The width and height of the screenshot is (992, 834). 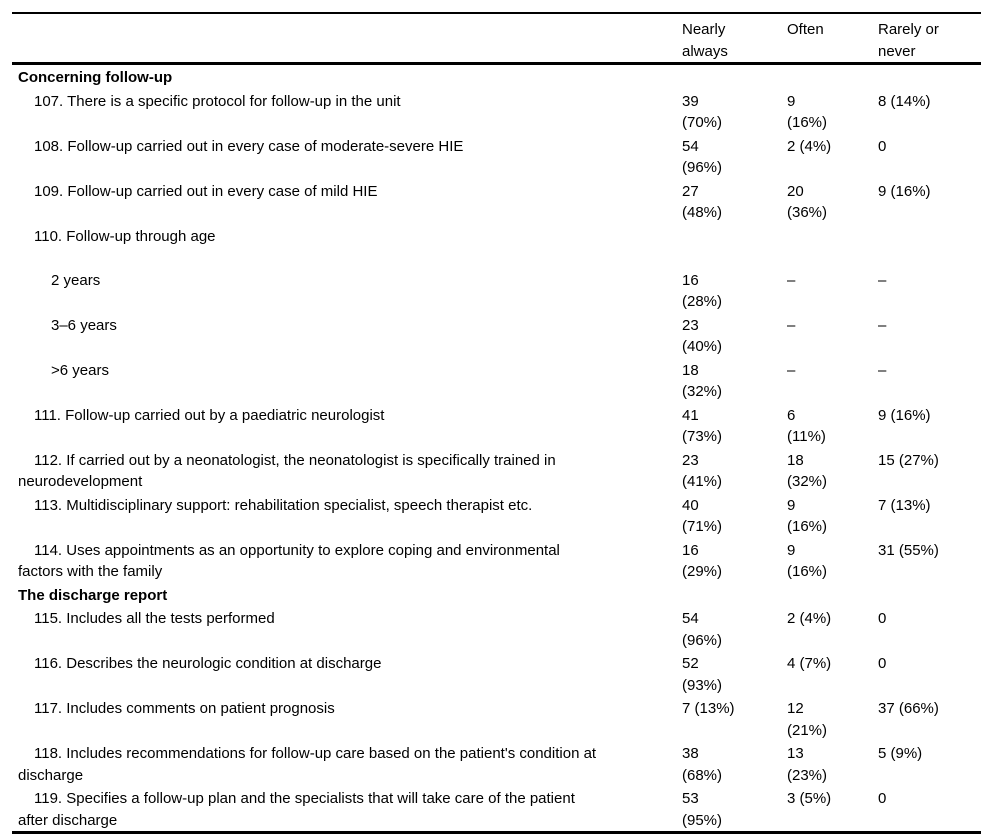 What do you see at coordinates (702, 674) in the screenshot?
I see `value-nearly-always: 52 (93%)` at bounding box center [702, 674].